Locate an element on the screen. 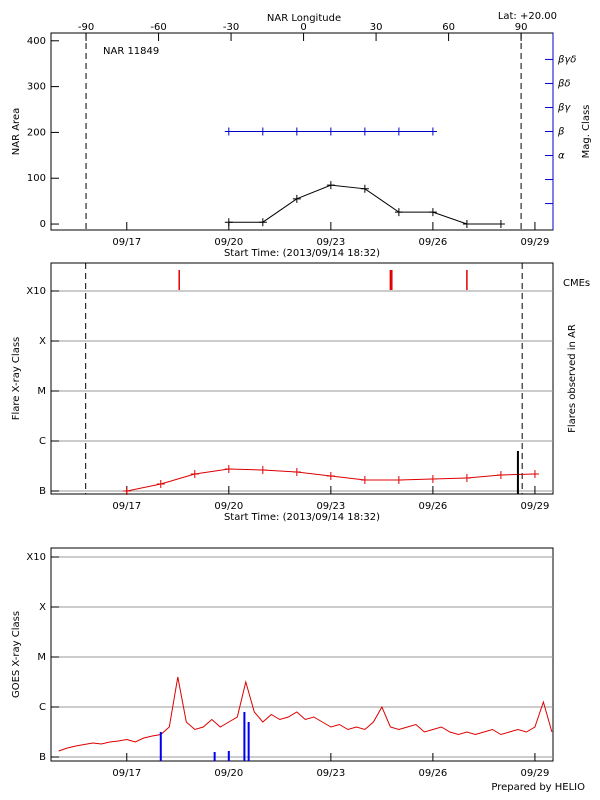 Image resolution: width=600 pixels, height=800 pixels. x2-axis-label: NAR Longitude is located at coordinates (304, 18).